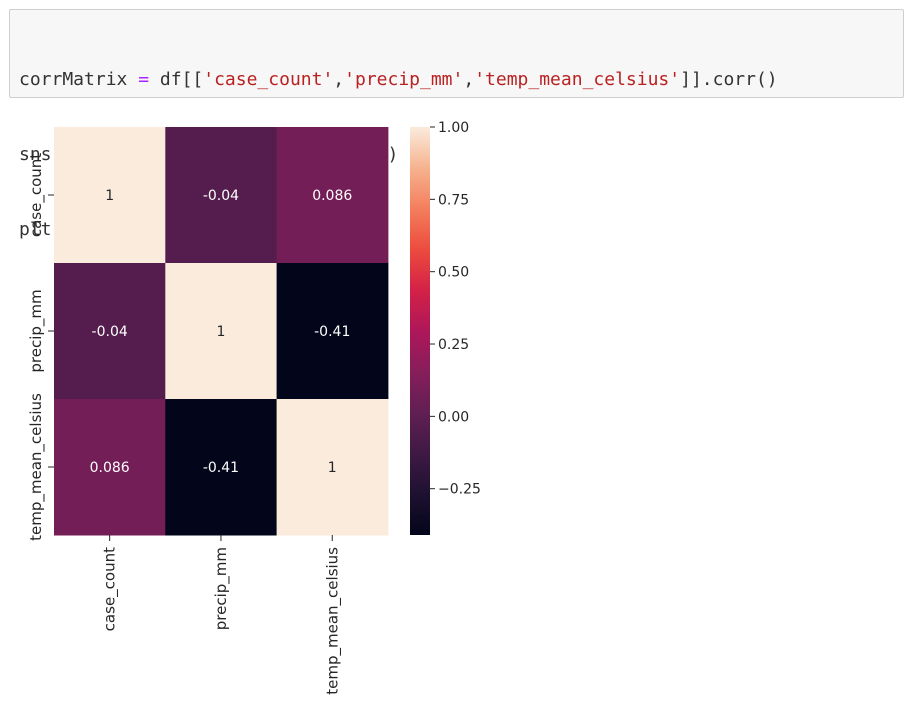 The image size is (906, 719). I want to click on colorbar-tick-label: 0.75, so click(453, 200).